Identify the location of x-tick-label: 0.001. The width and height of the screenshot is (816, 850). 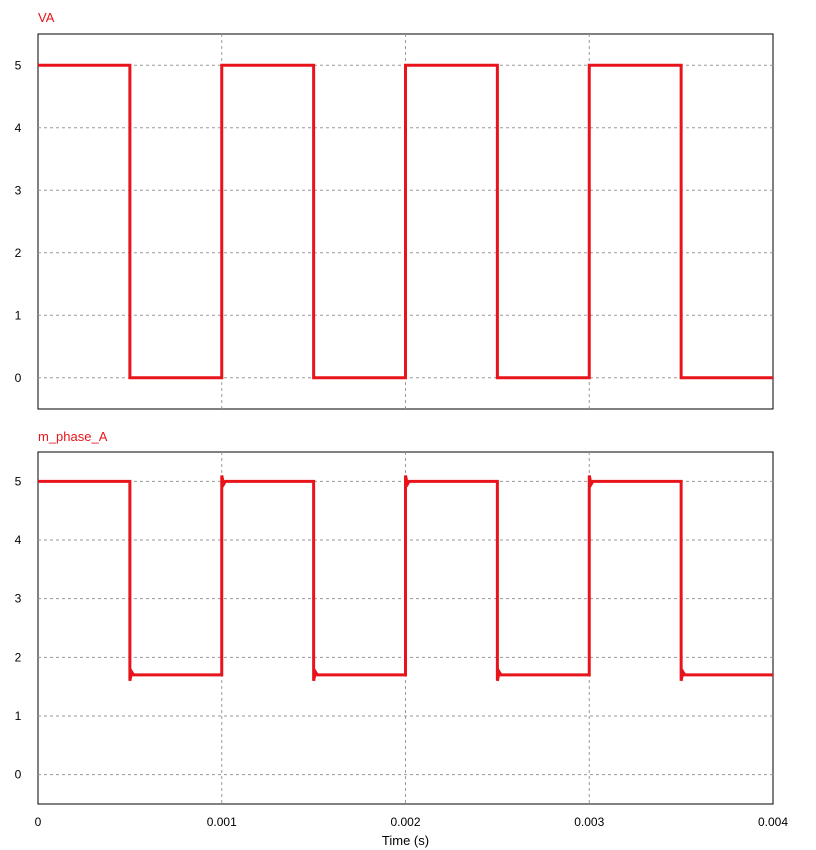
(222, 822).